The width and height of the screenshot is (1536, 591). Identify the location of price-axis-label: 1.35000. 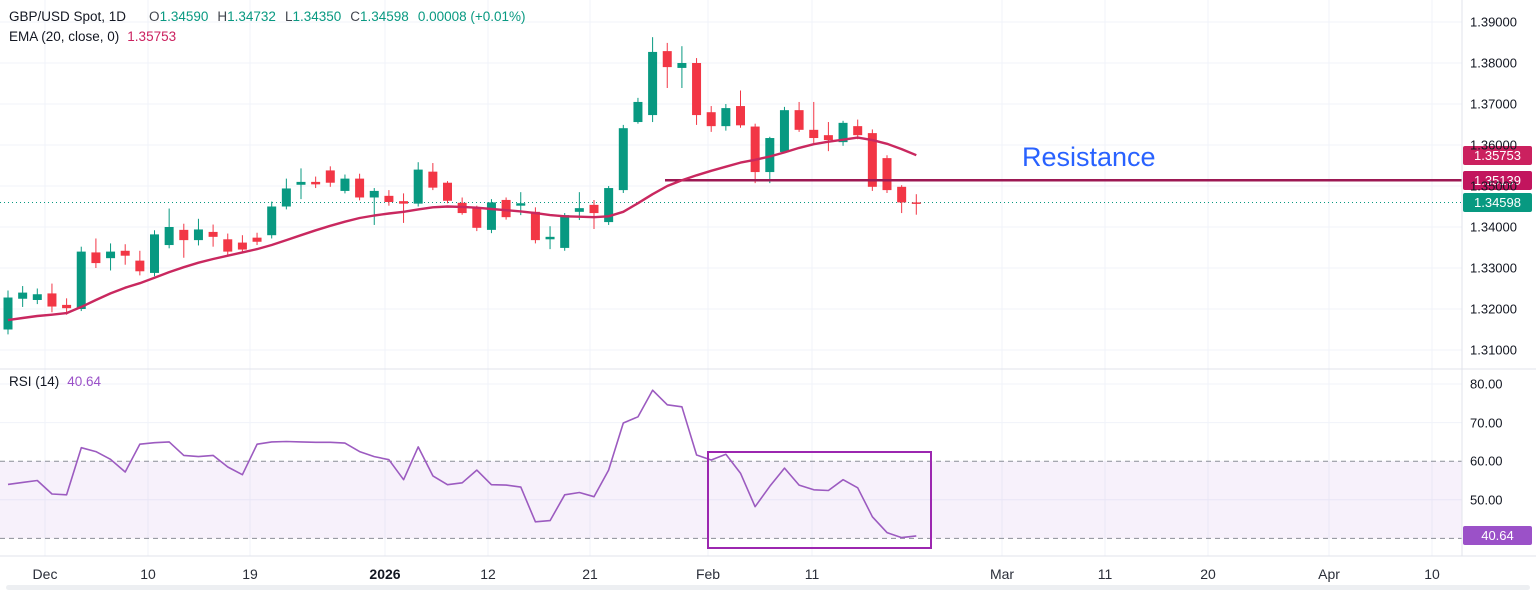
(1493, 186).